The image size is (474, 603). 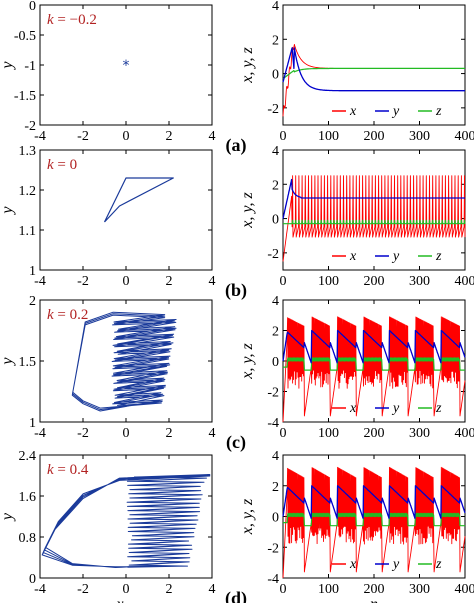 I want to click on panel-4: -4 -2 0 2 4 2 1.5 1 y k = 0.2, so click(x=108, y=367).